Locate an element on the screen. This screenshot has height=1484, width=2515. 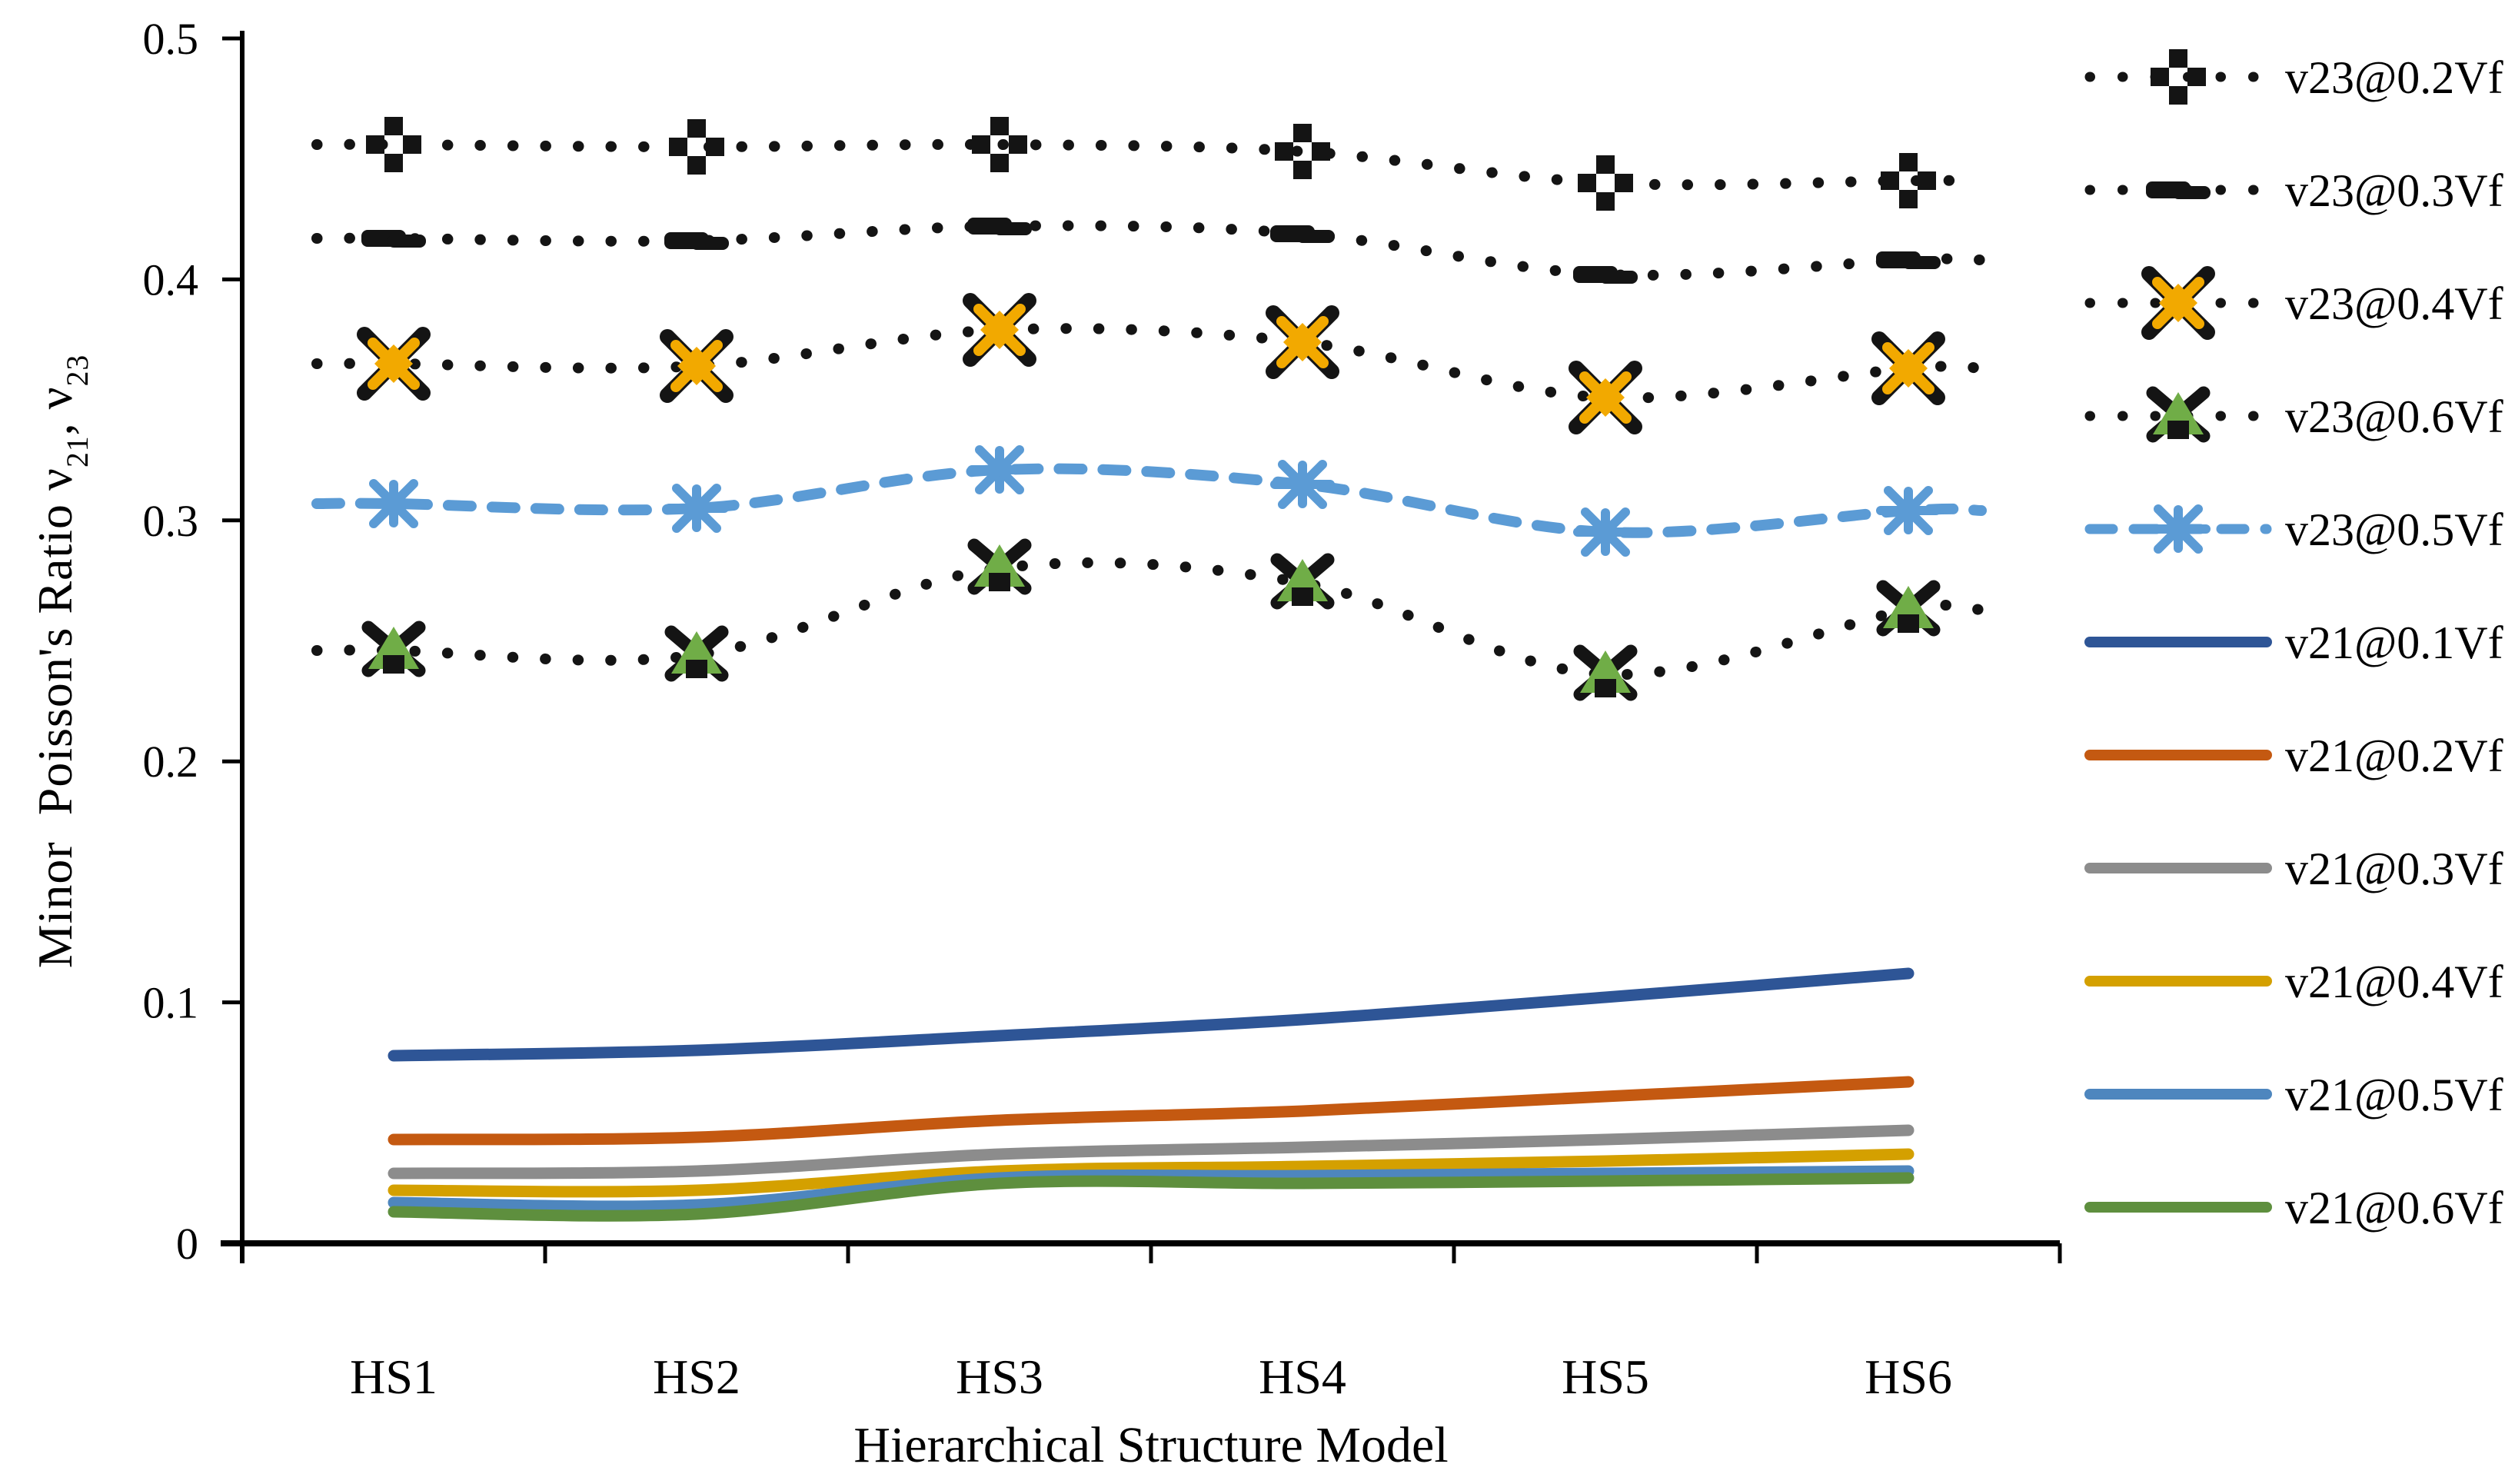
legend-marker-v23@0.3Vf is located at coordinates (2178, 190).